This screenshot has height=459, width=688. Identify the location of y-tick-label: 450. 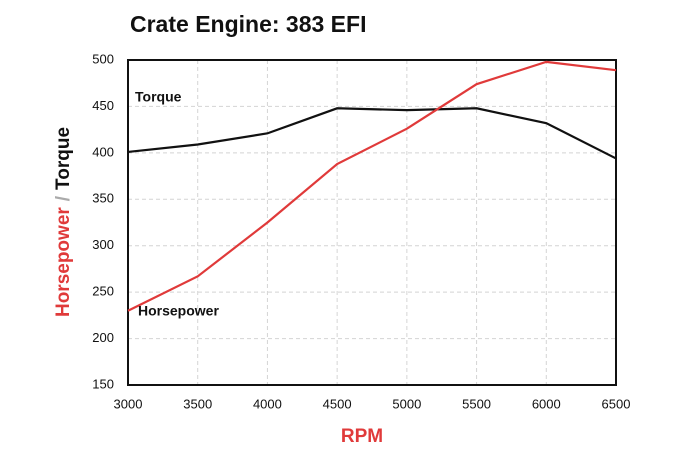
(103, 105).